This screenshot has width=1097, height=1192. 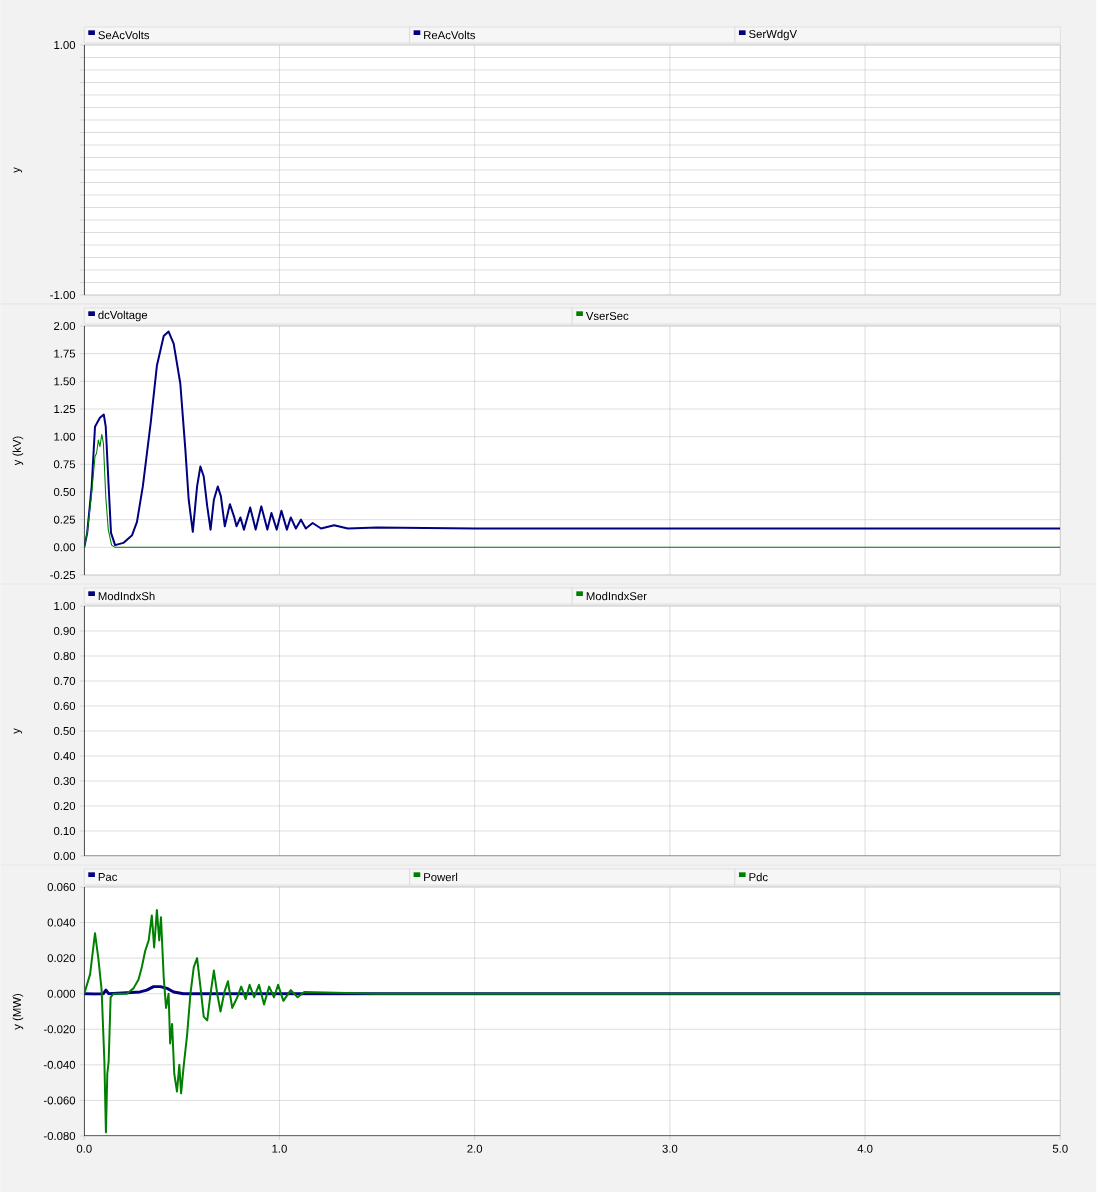 I want to click on y-tick-label: 0.80, so click(x=65, y=655).